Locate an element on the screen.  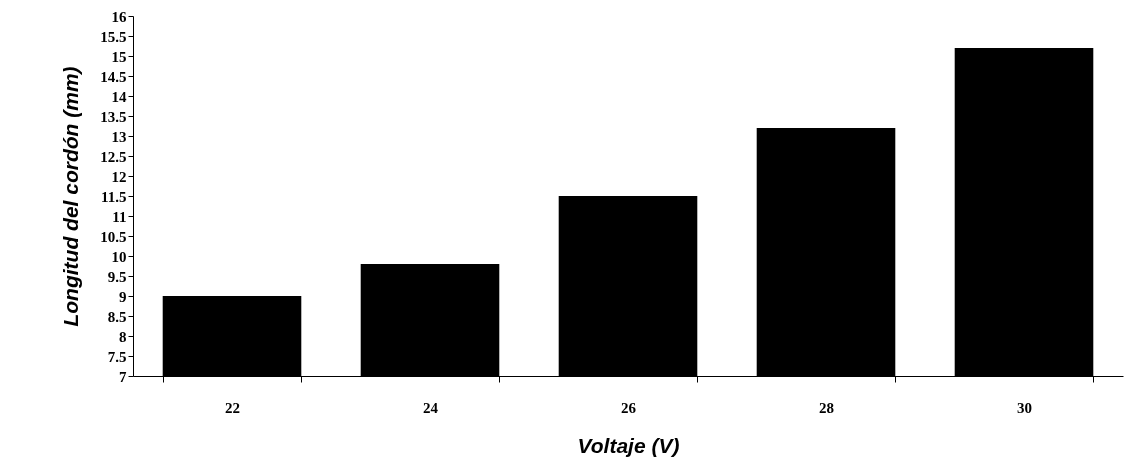
y-tick-label: 9.5 is located at coordinates (117, 276).